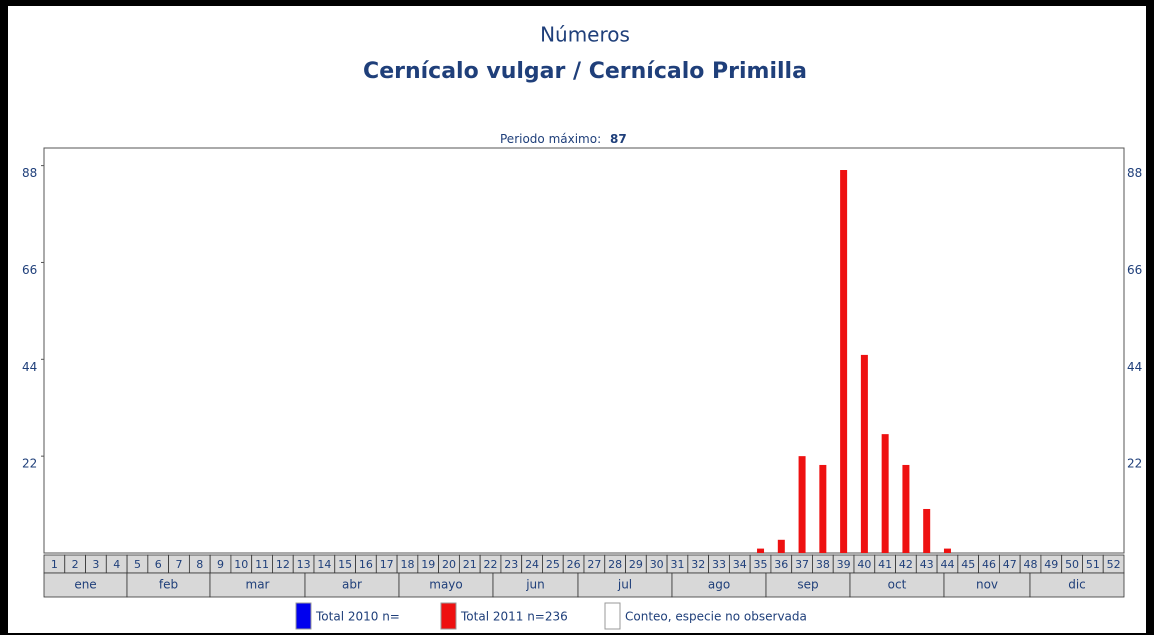 This screenshot has height=635, width=1154. I want to click on week-label: 40, so click(864, 564).